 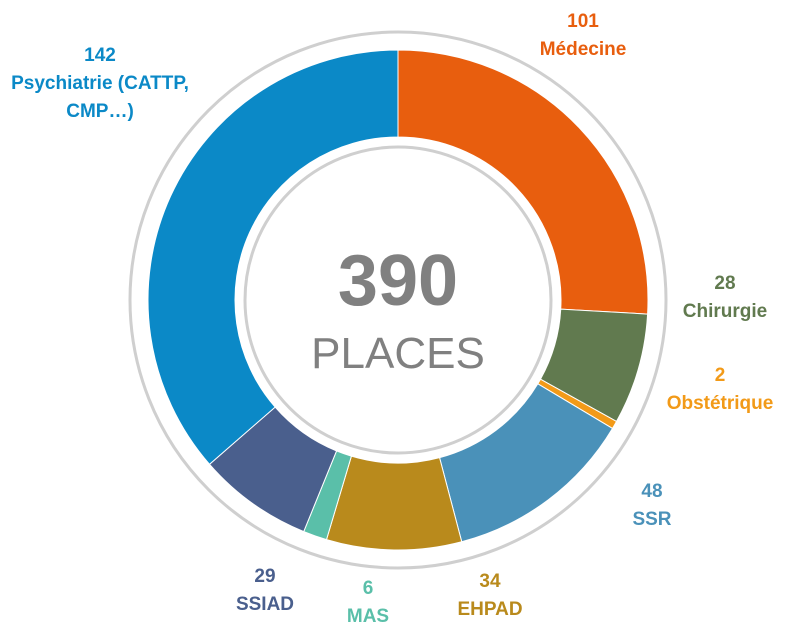 I want to click on slice-category: Médecine, so click(x=583, y=49).